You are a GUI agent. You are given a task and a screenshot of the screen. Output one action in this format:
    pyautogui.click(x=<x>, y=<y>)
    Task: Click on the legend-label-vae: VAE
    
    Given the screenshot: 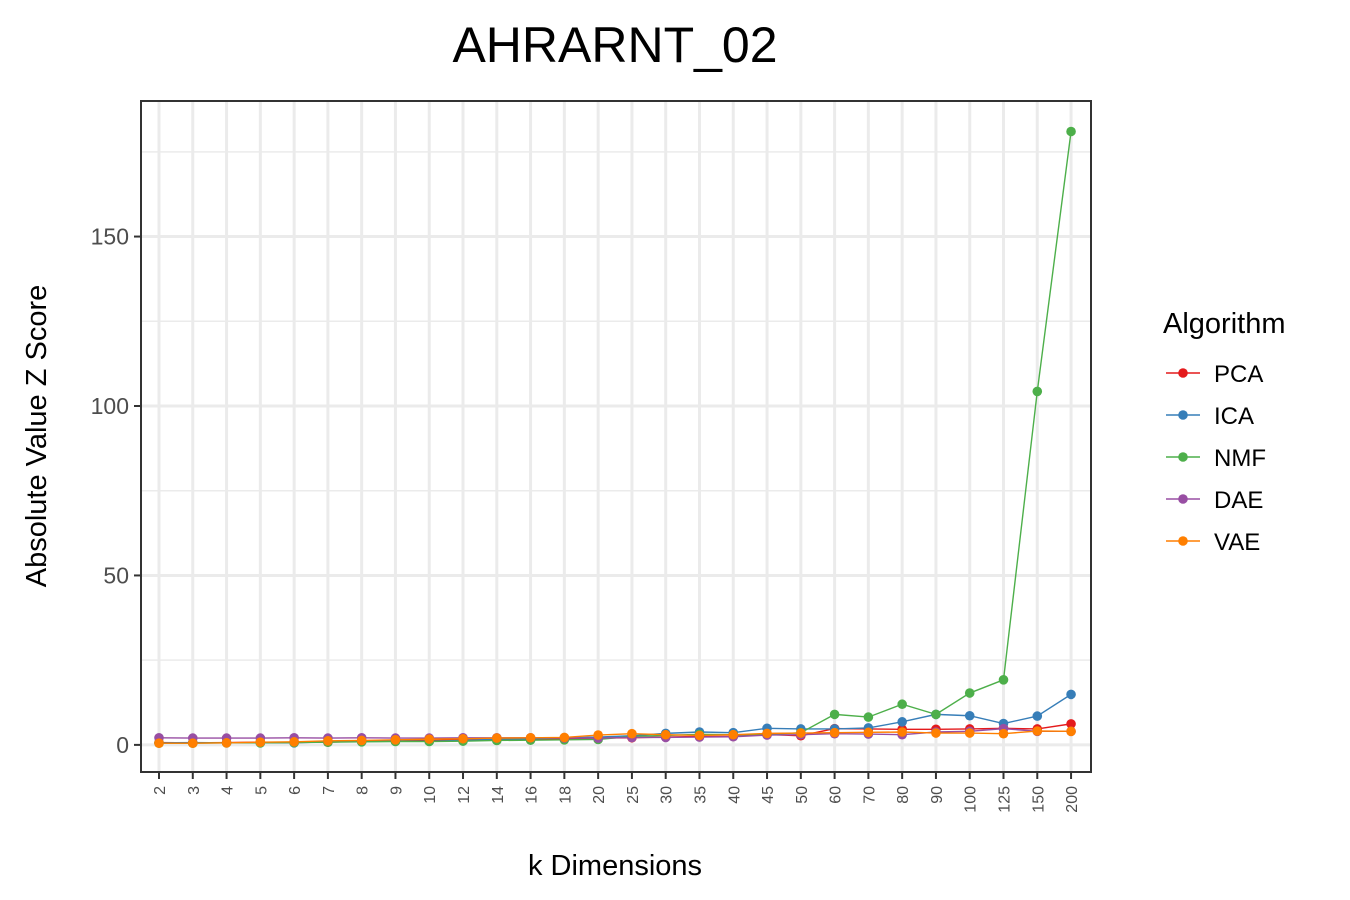 What is the action you would take?
    pyautogui.click(x=1237, y=542)
    